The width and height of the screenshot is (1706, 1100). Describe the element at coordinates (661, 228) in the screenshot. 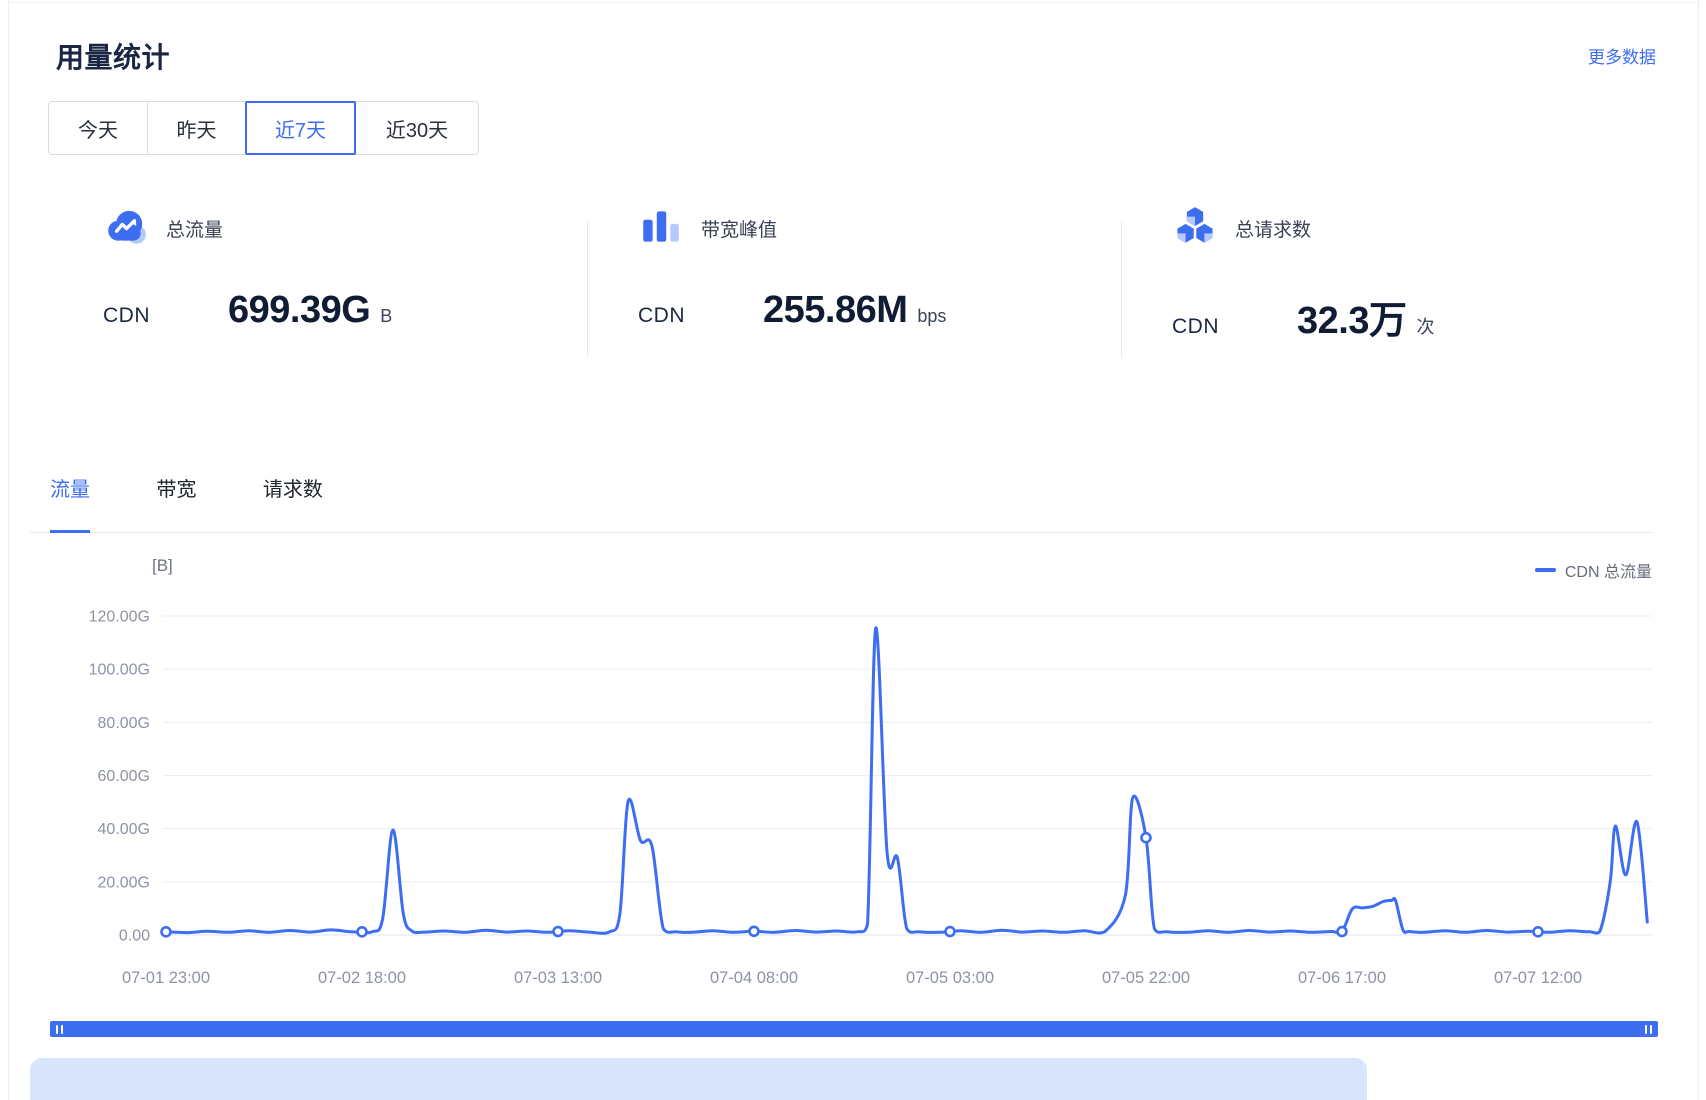

I see `bandwidth-bars-icon` at that location.